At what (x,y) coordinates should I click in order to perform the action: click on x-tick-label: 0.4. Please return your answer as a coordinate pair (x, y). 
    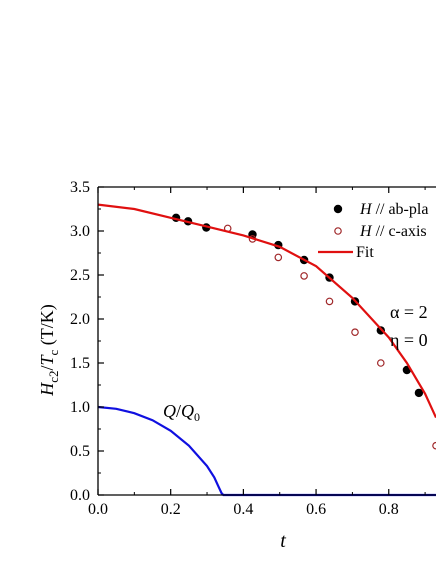
    Looking at the image, I should click on (243, 509).